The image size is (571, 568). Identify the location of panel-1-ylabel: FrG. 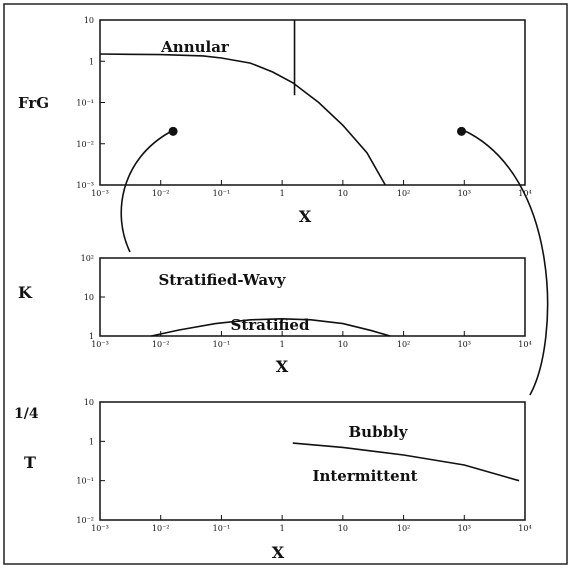
(33, 103).